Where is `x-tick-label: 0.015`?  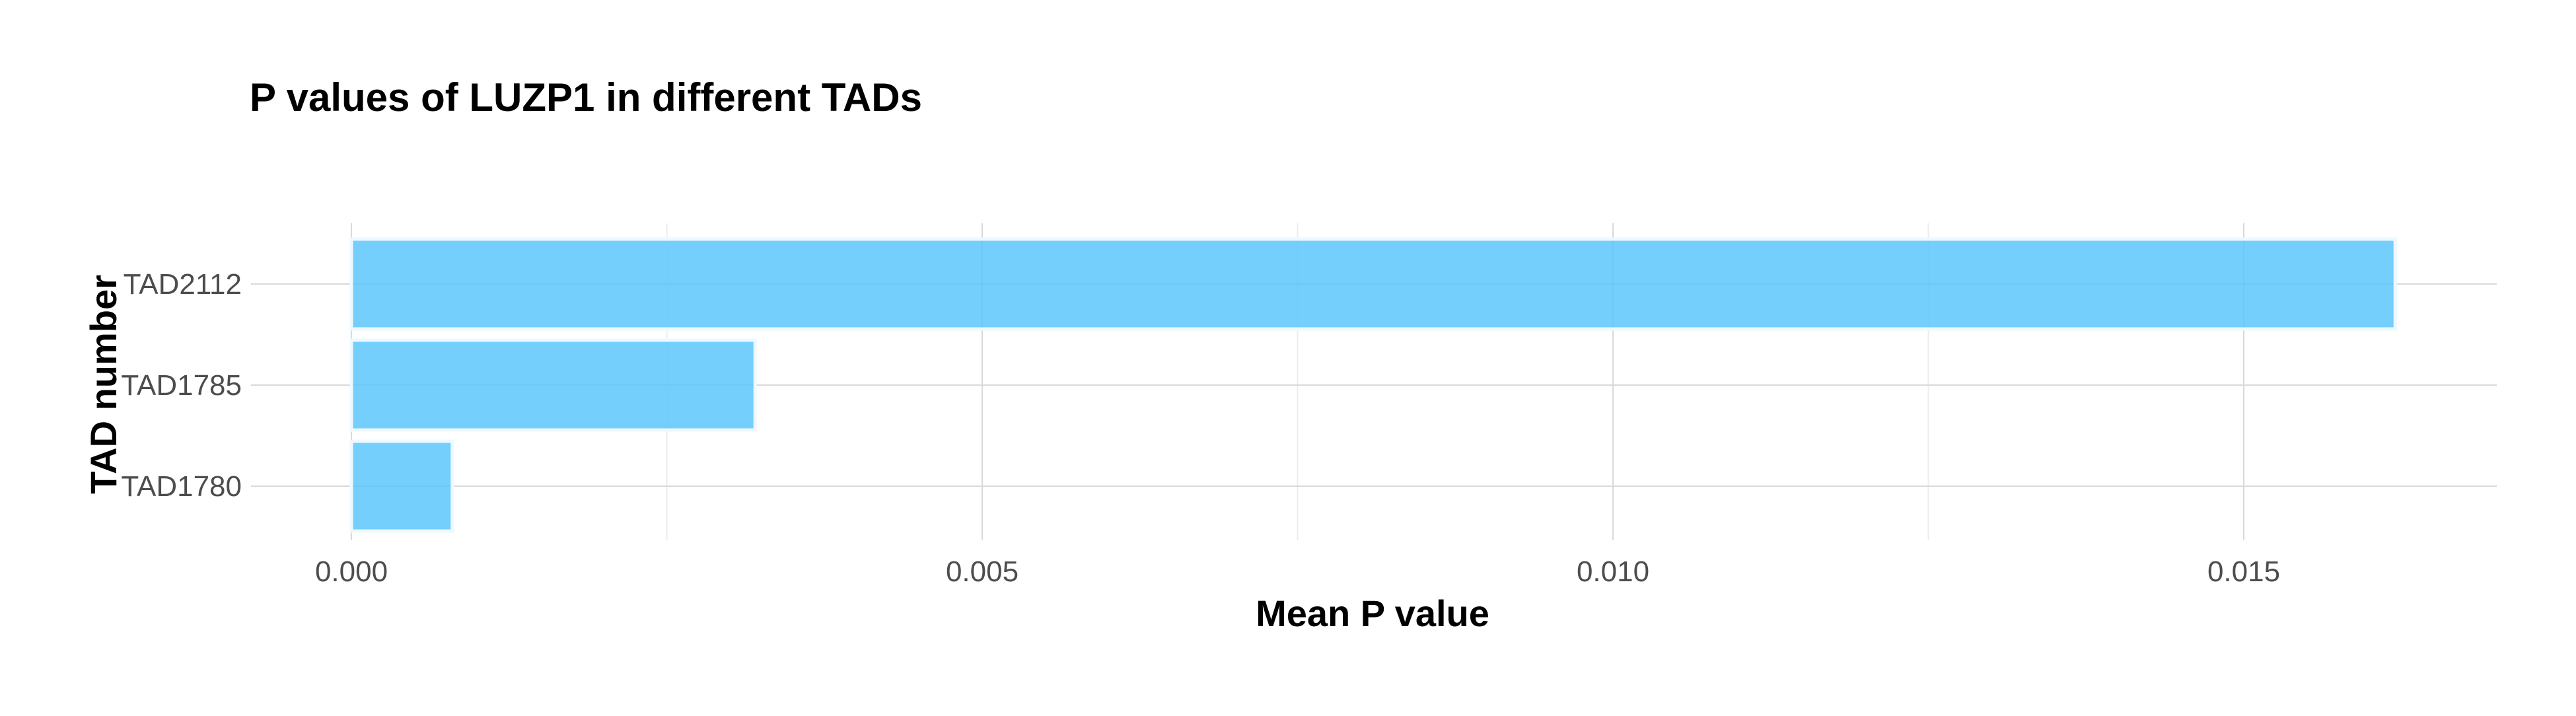
x-tick-label: 0.015 is located at coordinates (2243, 571).